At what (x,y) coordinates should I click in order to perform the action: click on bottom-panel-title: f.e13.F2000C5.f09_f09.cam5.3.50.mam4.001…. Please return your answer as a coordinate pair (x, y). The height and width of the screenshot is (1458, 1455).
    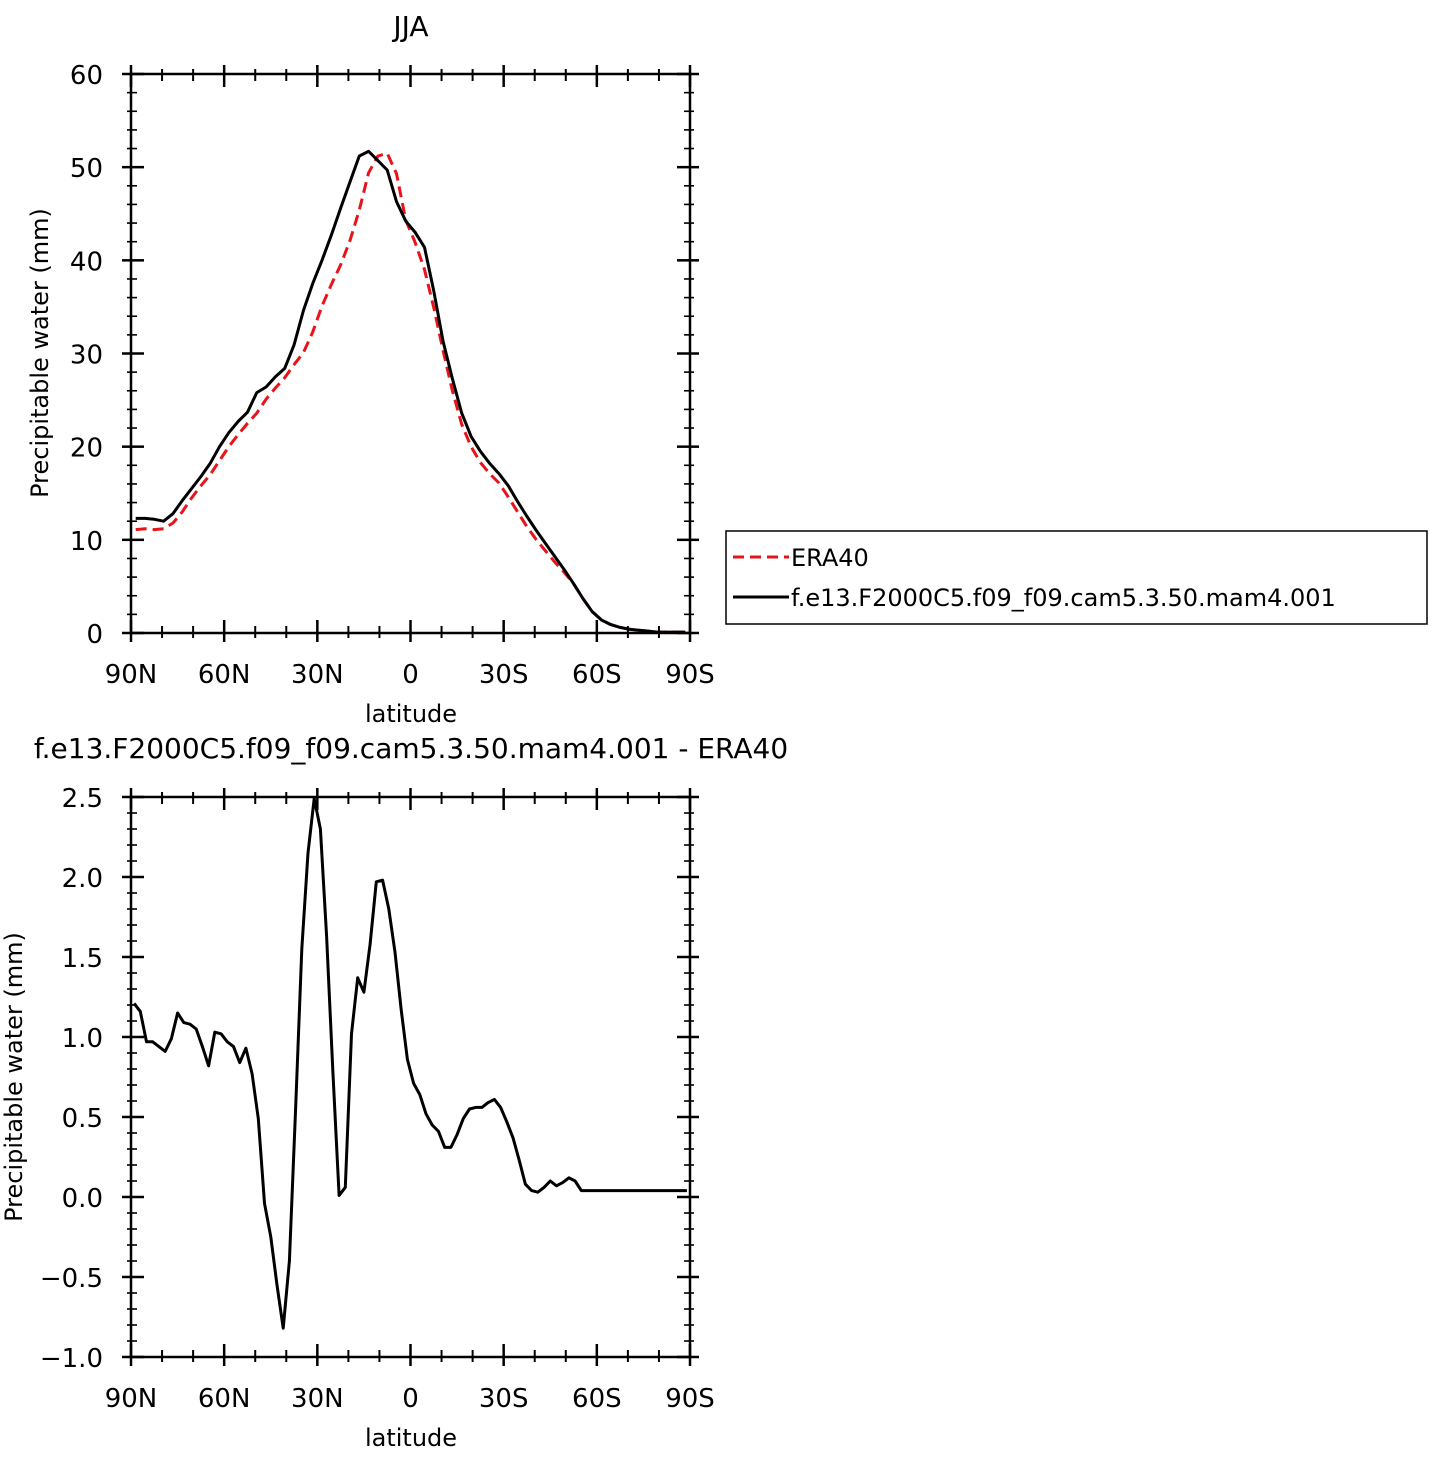
    Looking at the image, I should click on (411, 748).